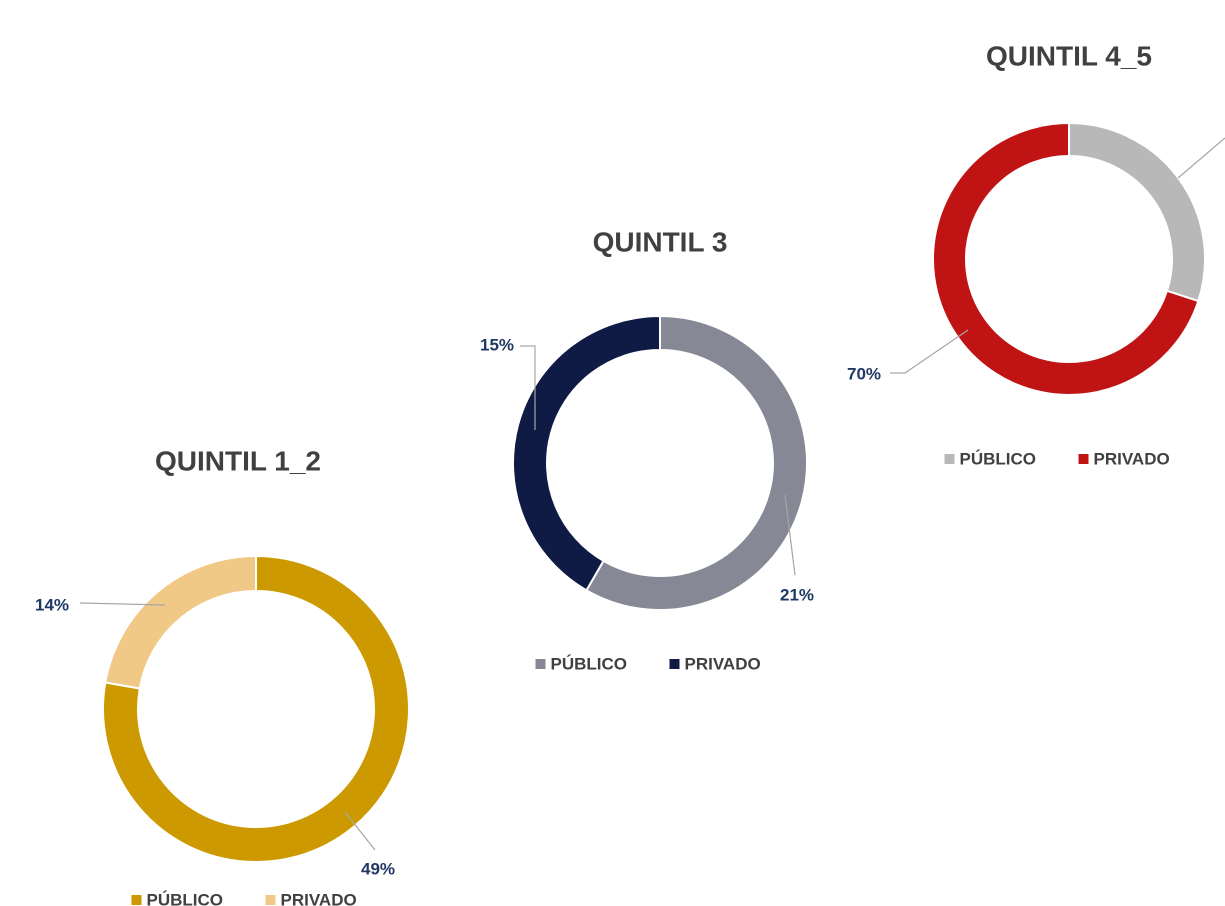 This screenshot has width=1225, height=906. What do you see at coordinates (238, 460) in the screenshot?
I see `chart-title: QUINTIL 1_2` at bounding box center [238, 460].